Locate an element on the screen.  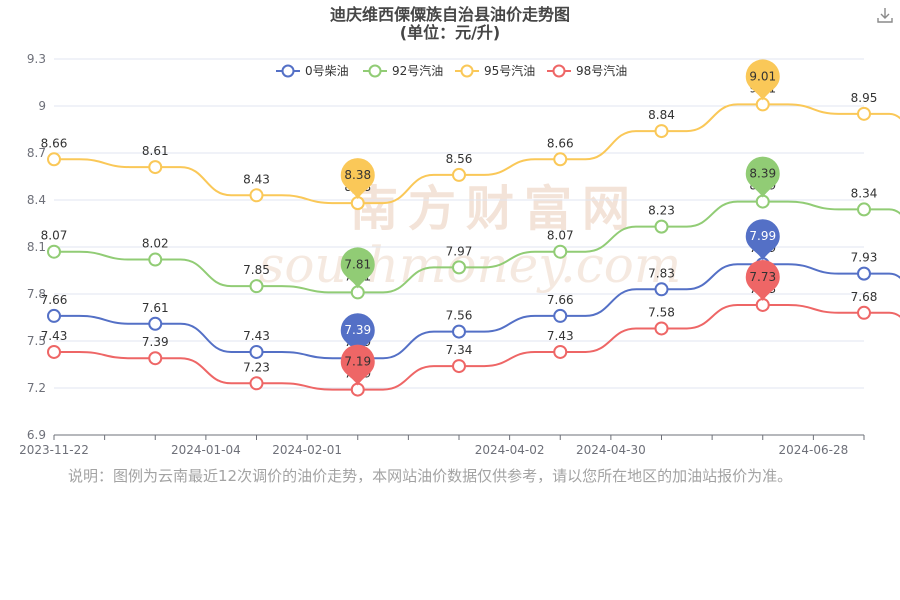
pin-label: 7.99 is located at coordinates (762, 236).